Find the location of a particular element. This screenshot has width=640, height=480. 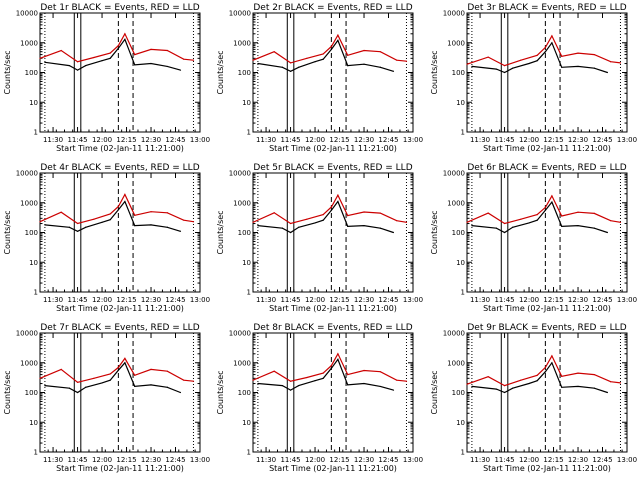

chart-title: Det 1r BLACK = Events, RED = LLD is located at coordinates (119, 8).